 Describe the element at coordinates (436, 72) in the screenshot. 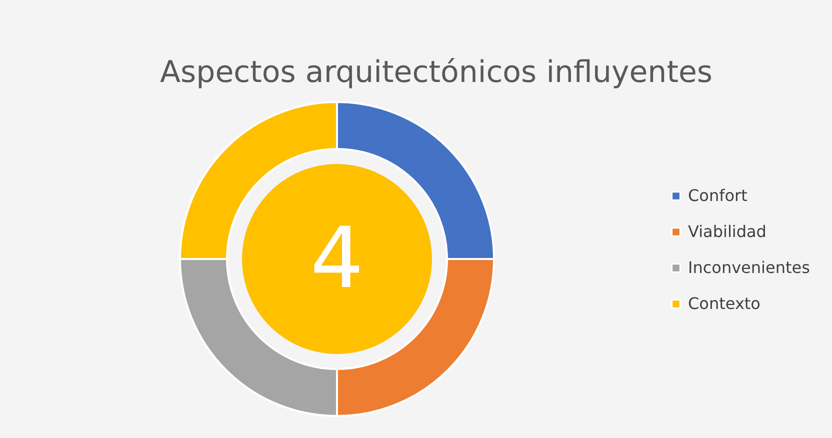

I see `chart-title: Aspectos arquitectónicos influyentes` at that location.